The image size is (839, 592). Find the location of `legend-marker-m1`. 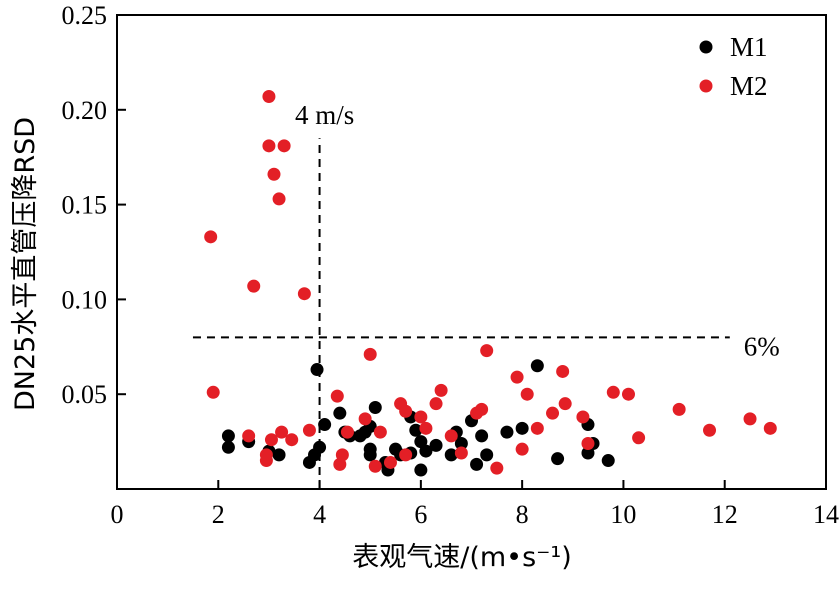

legend-marker-m1 is located at coordinates (706, 47).